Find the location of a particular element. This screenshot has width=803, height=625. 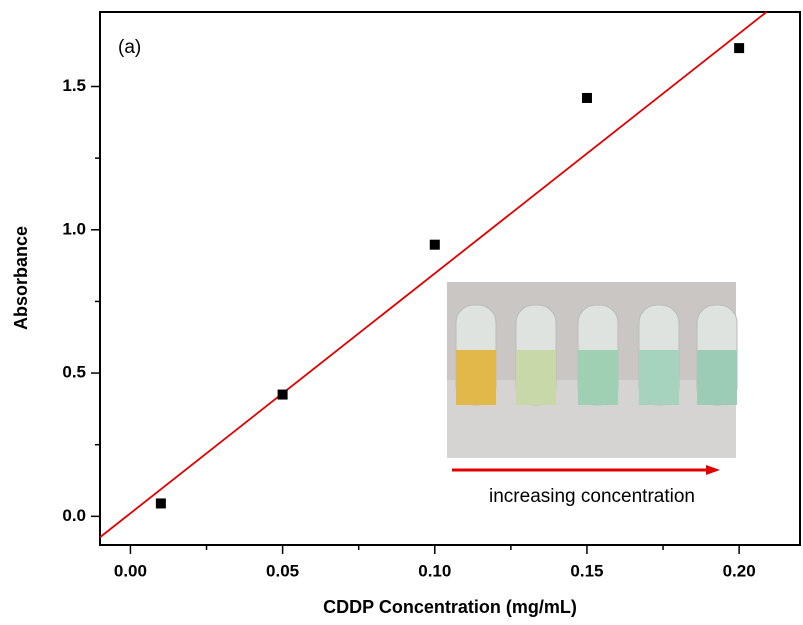

x-tick-label: 0.15 is located at coordinates (586, 570).